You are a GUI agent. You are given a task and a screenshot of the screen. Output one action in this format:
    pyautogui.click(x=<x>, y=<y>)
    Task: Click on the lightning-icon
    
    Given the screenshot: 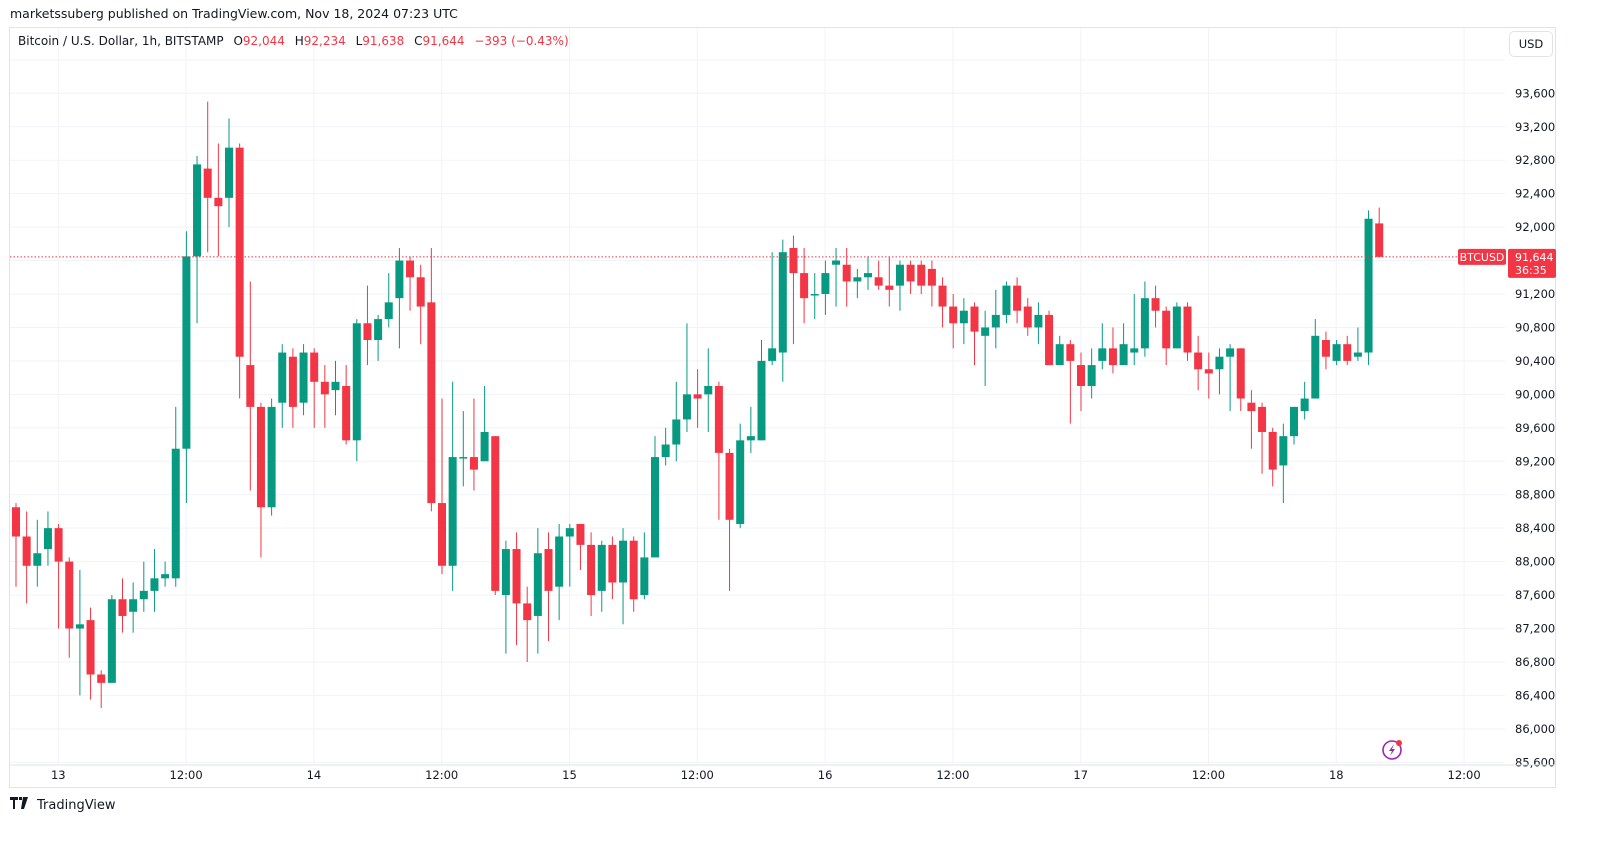 What is the action you would take?
    pyautogui.click(x=1392, y=750)
    